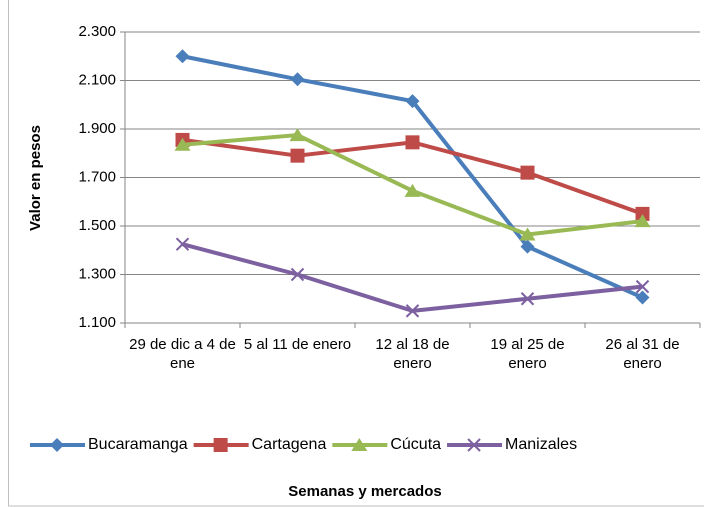 This screenshot has width=704, height=507. What do you see at coordinates (297, 344) in the screenshot?
I see `x-tick-label: 5 al 11 de enero` at bounding box center [297, 344].